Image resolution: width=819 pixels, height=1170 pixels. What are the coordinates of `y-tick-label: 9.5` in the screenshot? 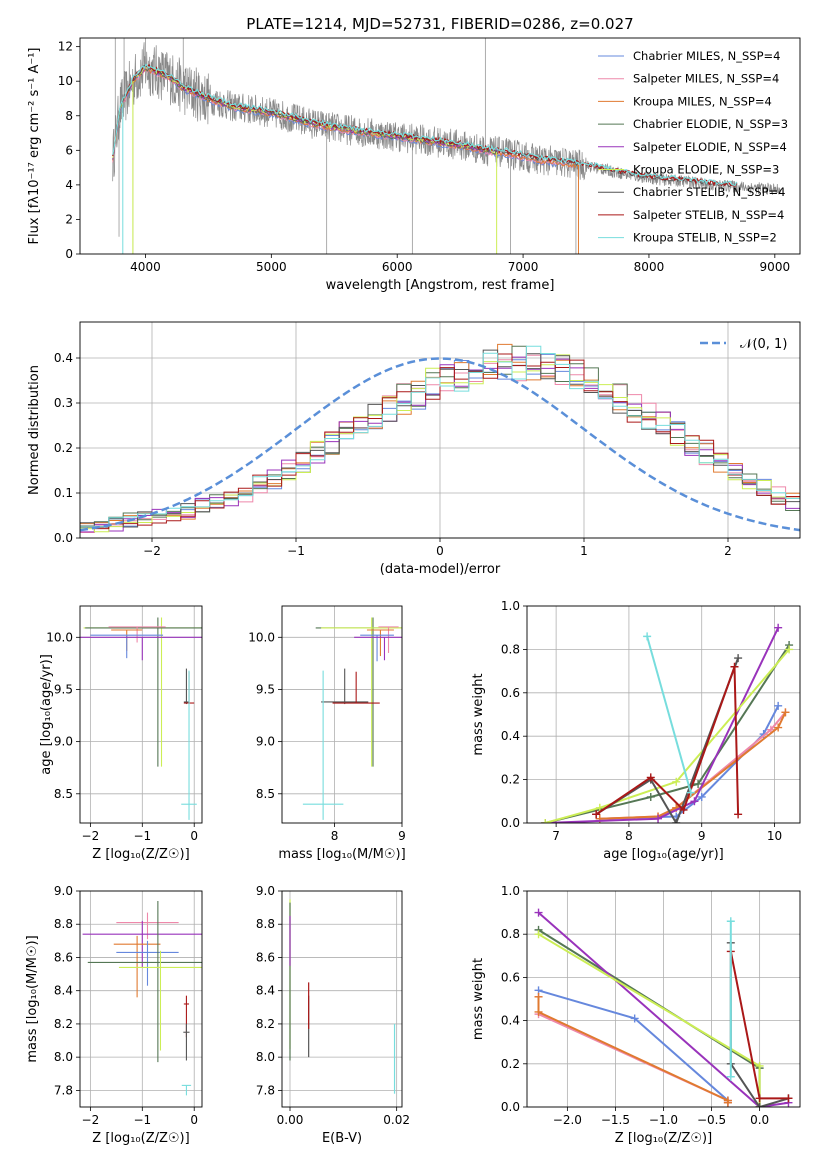 It's located at (63, 689).